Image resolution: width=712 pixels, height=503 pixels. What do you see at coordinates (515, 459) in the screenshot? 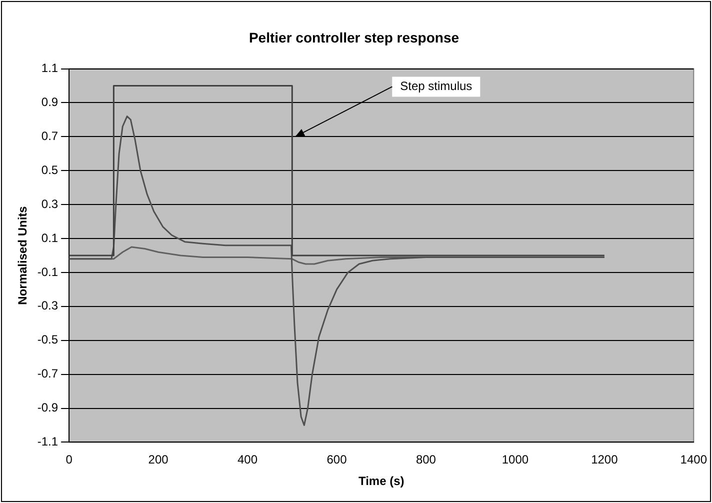
I see `x-tick-label: 1000` at bounding box center [515, 459].